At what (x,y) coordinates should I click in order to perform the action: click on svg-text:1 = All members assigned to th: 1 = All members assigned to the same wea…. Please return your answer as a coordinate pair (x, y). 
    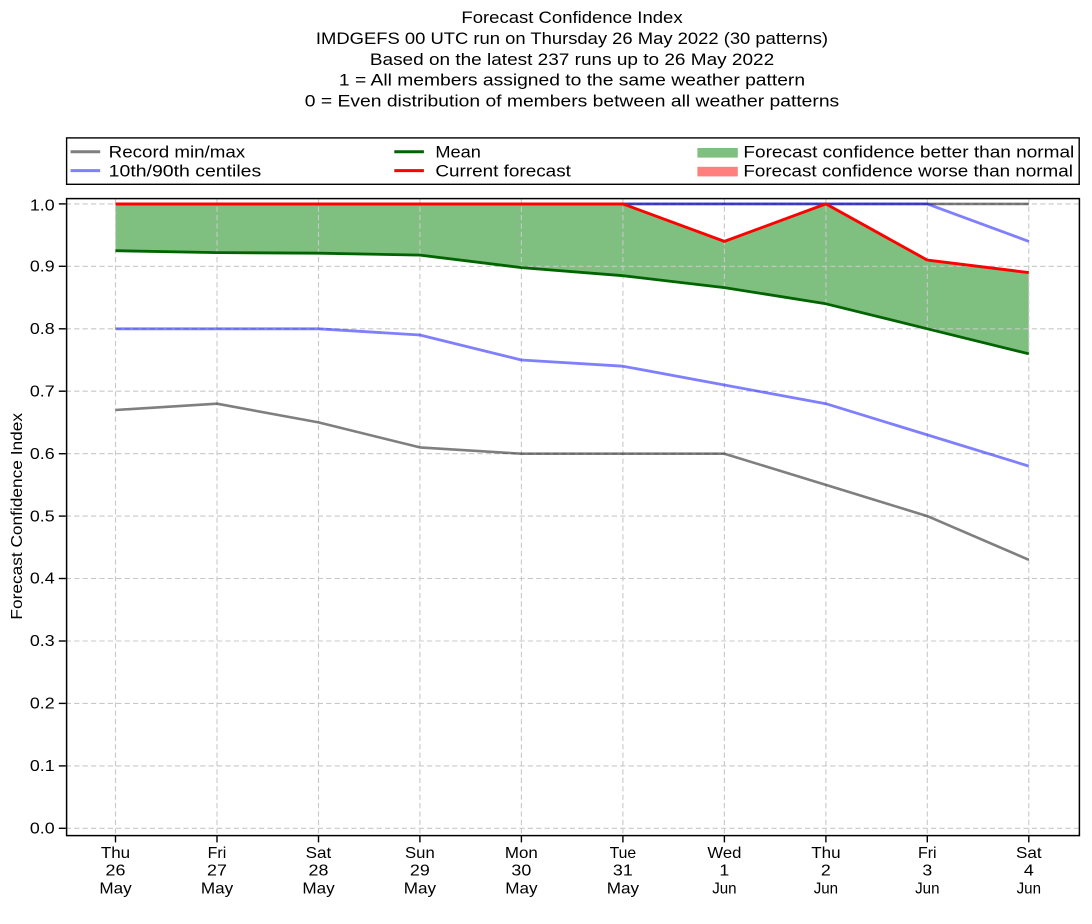
    Looking at the image, I should click on (572, 80).